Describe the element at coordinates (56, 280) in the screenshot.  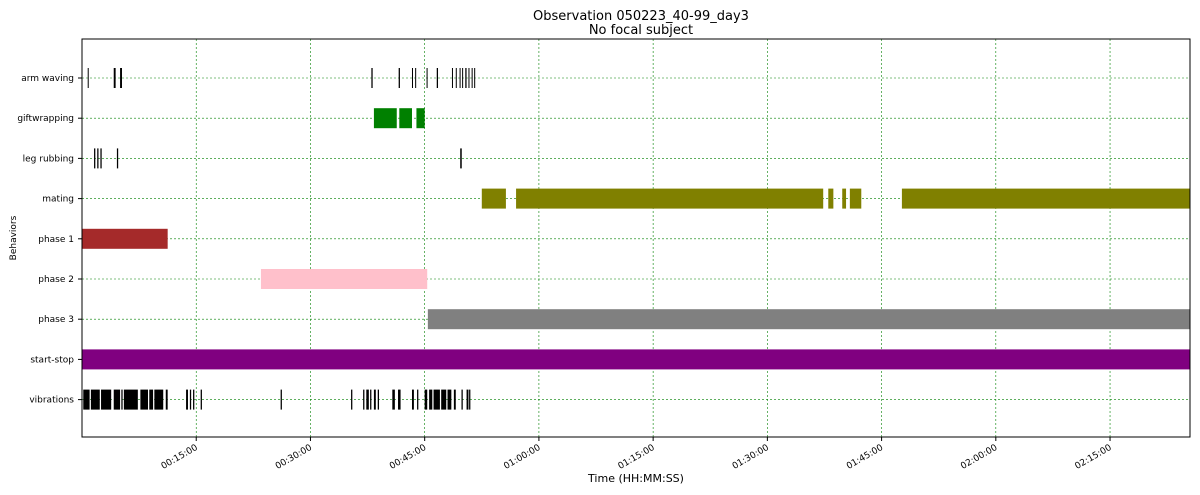
I see `y-tick-label: phase 2` at that location.